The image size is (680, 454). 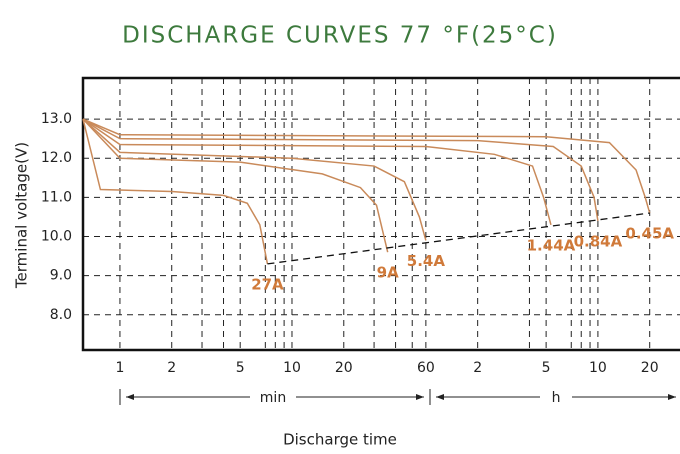 What do you see at coordinates (56, 158) in the screenshot?
I see `y-tick-label: 12.0` at bounding box center [56, 158].